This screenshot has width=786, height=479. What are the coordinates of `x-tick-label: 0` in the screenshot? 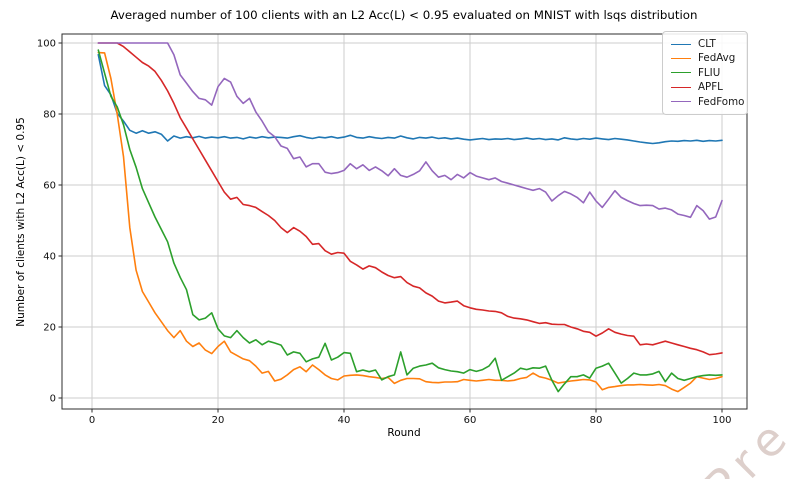 It's located at (92, 420).